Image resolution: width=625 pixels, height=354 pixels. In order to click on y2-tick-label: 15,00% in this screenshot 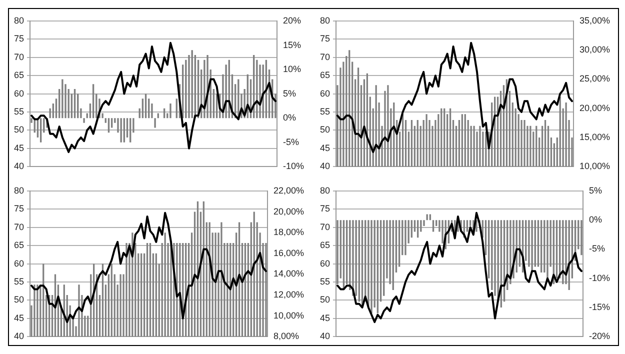, I will do `click(594, 137)`.